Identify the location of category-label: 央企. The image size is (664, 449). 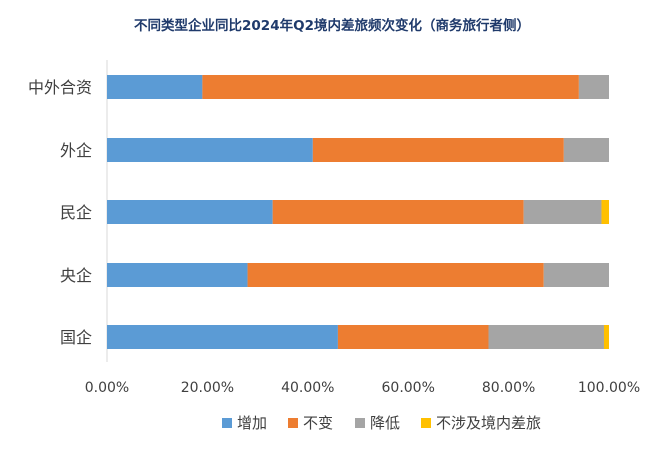
(76, 275).